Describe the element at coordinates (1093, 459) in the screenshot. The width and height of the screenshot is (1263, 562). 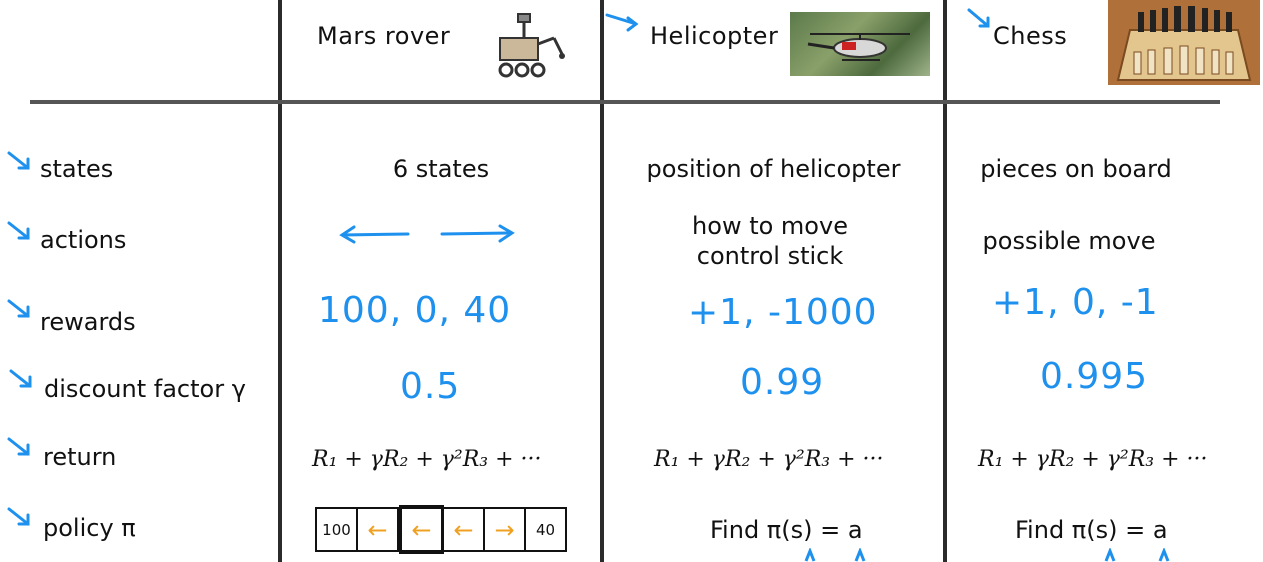
I see `cell-return-chess: R₁ + γR₂ + γ²R₃ + ···` at that location.